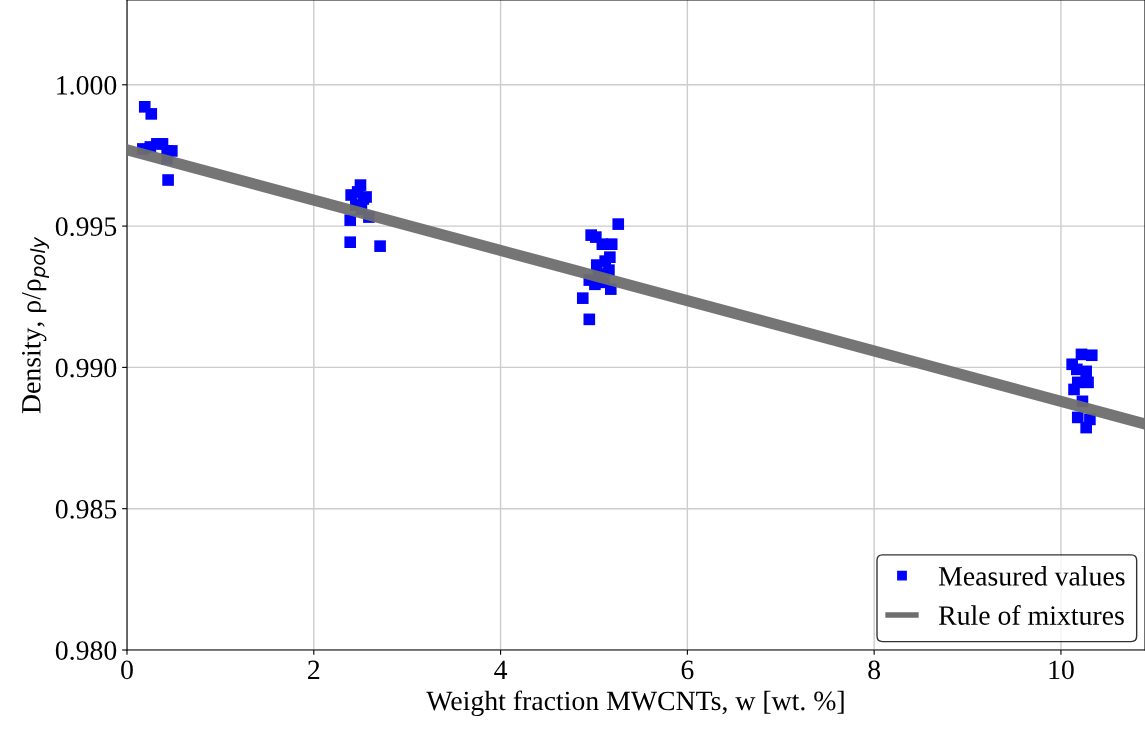 The image size is (1145, 734). What do you see at coordinates (127, 670) in the screenshot?
I see `x-tick-label: 0` at bounding box center [127, 670].